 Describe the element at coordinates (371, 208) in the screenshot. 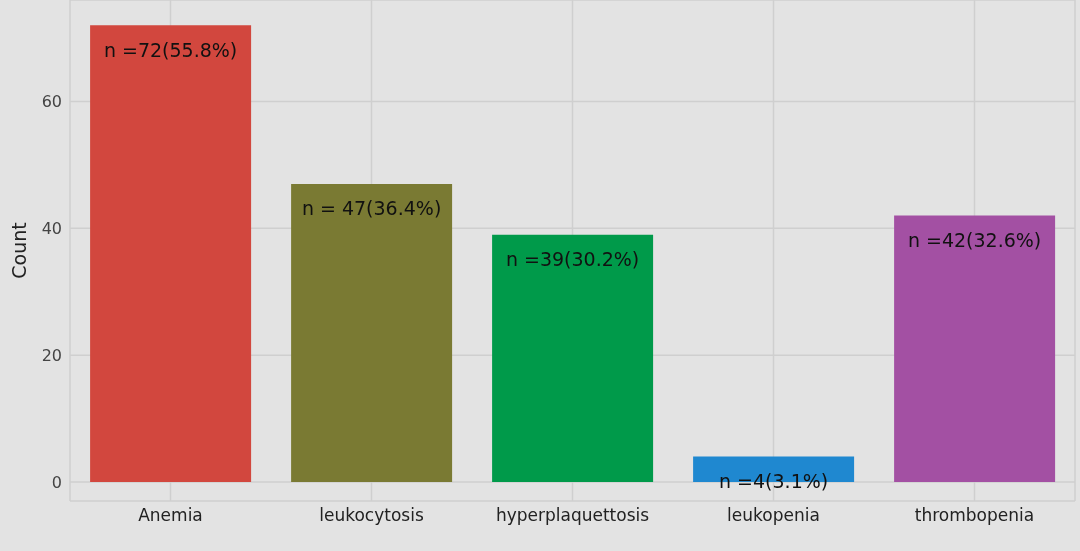

I see `data-label: n = 47(36.4%)` at that location.